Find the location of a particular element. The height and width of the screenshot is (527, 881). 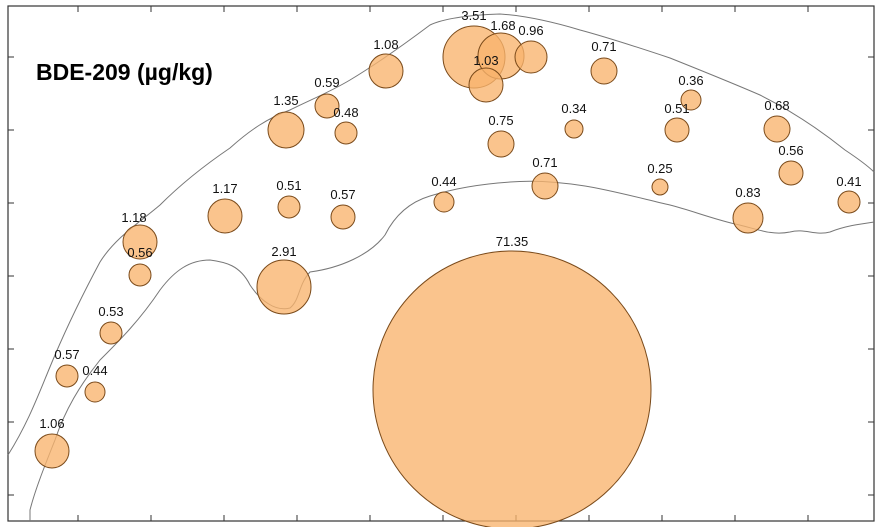

station-label-s20: 0.71 is located at coordinates (544, 162).